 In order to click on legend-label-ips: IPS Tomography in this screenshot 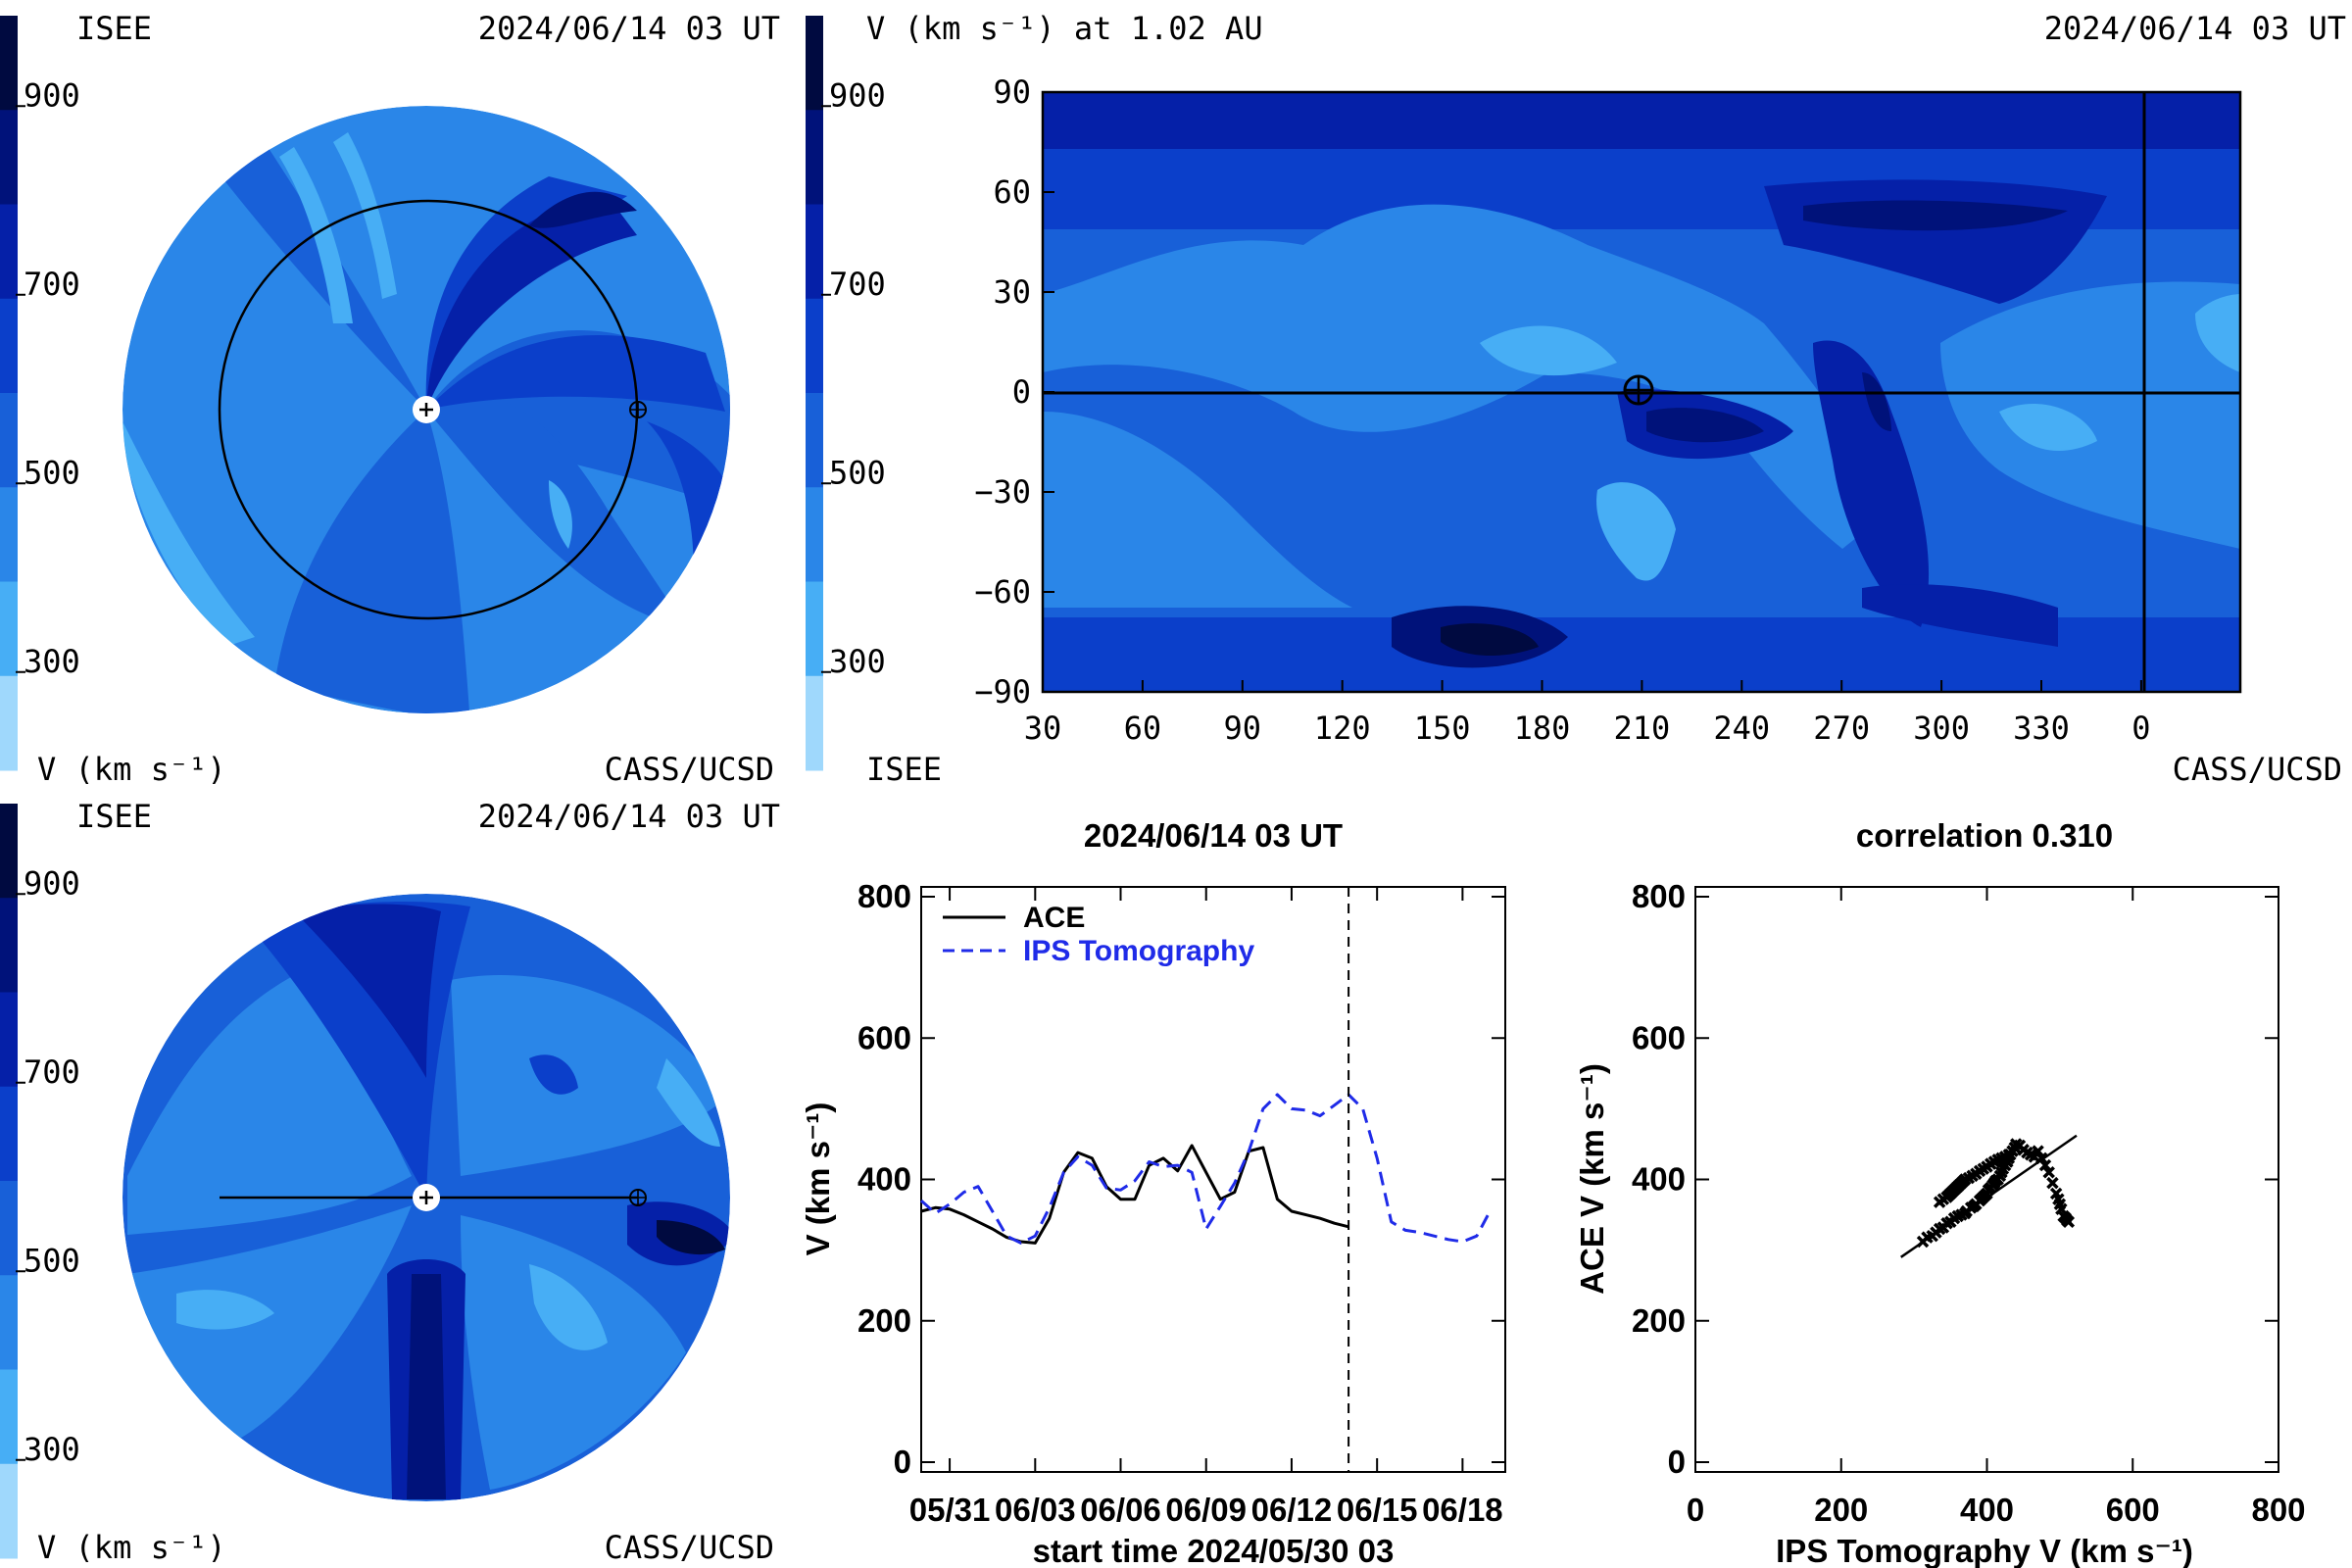, I will do `click(1138, 951)`.